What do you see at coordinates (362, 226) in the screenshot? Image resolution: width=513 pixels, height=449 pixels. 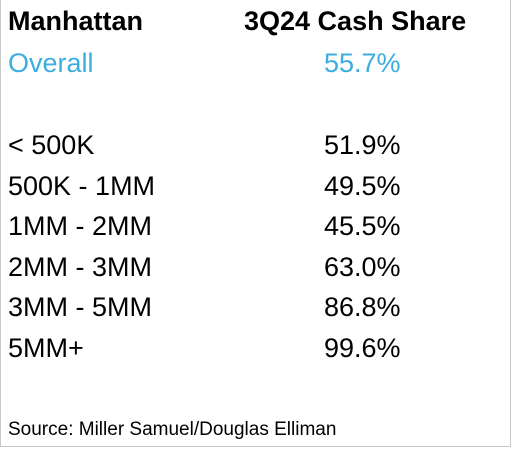 I see `row-value: 45.5%` at bounding box center [362, 226].